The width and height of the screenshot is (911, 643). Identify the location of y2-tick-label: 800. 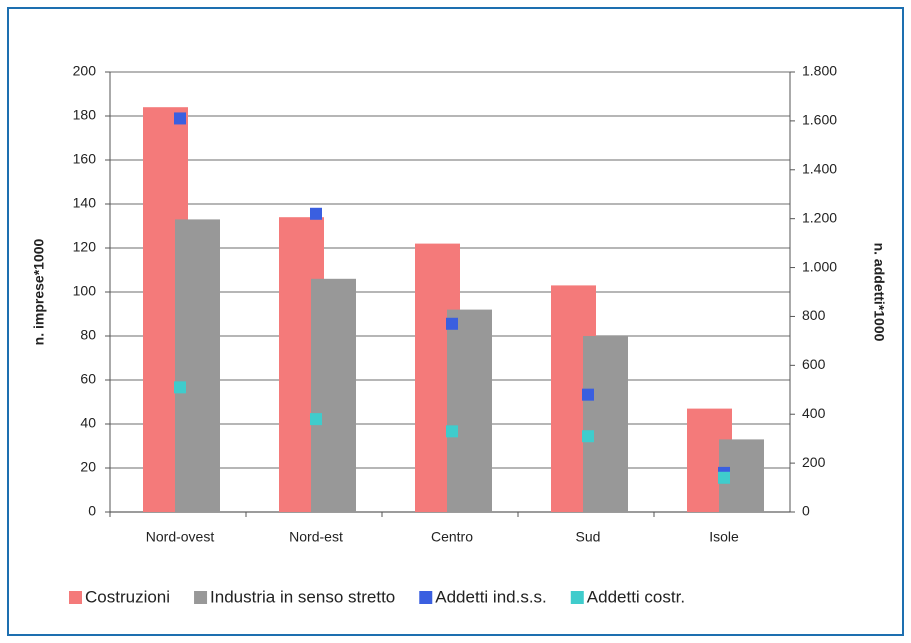
(814, 315).